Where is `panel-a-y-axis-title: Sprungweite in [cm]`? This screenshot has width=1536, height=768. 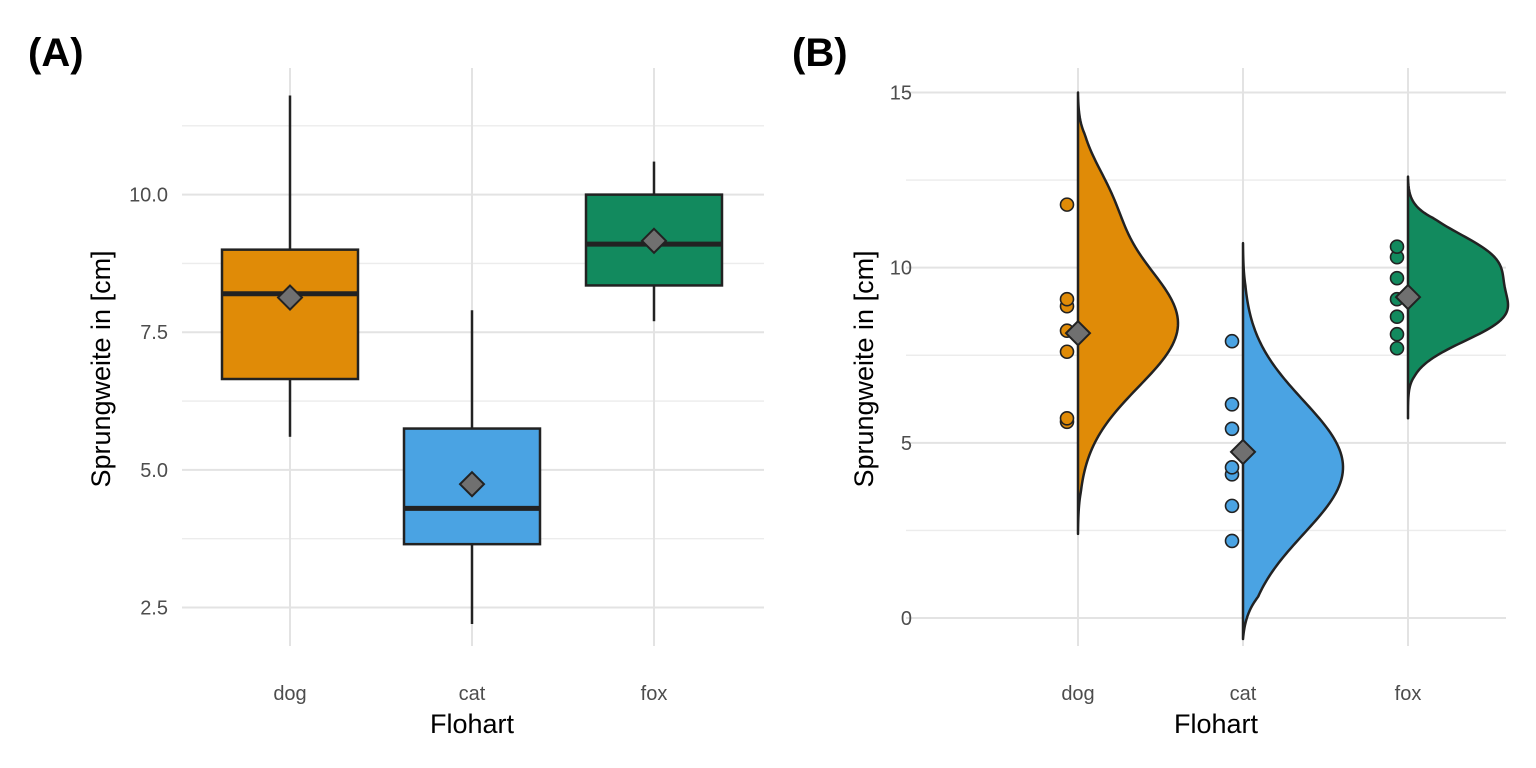 panel-a-y-axis-title: Sprungweite in [cm] is located at coordinates (101, 368).